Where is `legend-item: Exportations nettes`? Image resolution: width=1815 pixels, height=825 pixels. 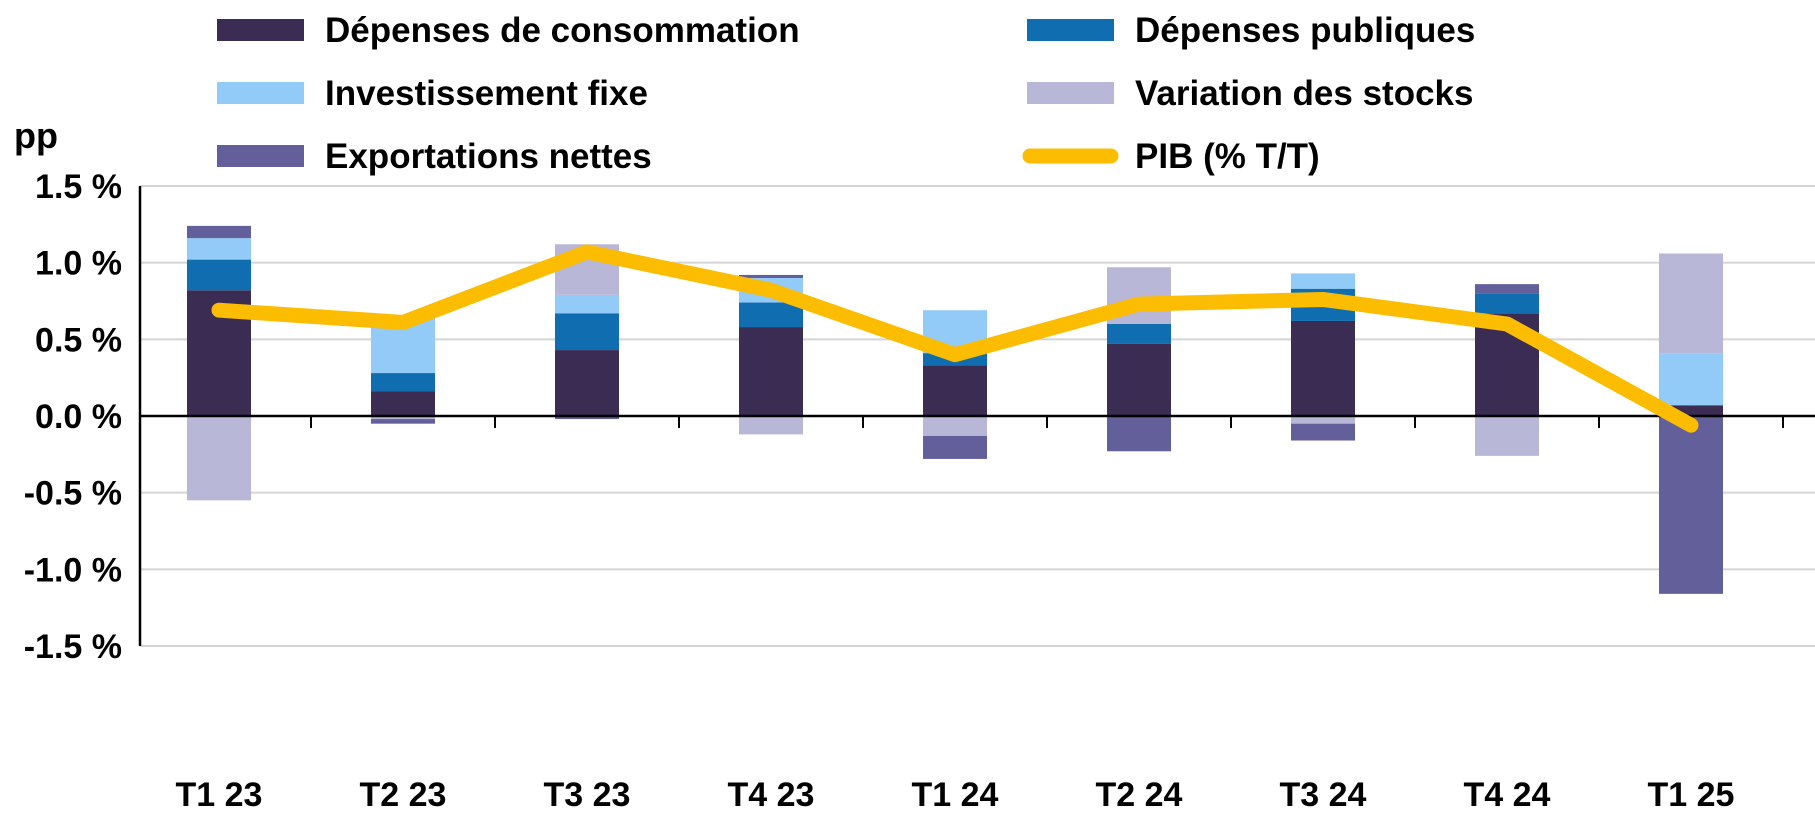
legend-item: Exportations nettes is located at coordinates (434, 156).